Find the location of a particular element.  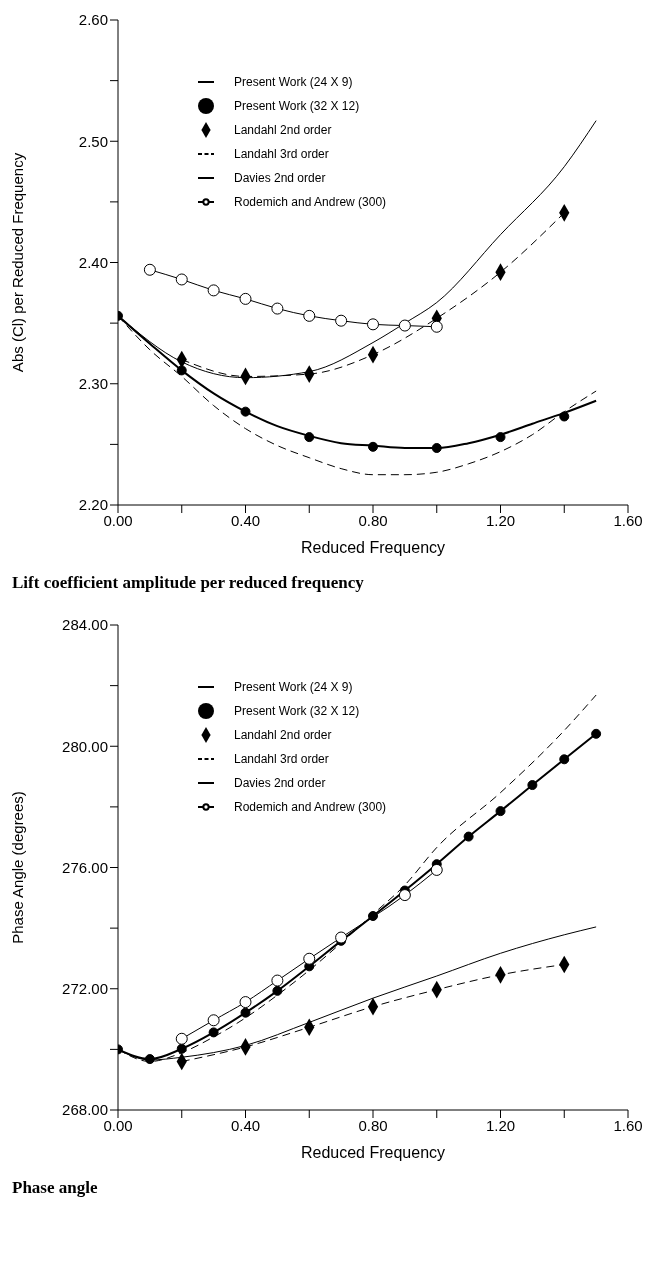

y-axis-title: Phase Angle (degrees) is located at coordinates (18, 867).